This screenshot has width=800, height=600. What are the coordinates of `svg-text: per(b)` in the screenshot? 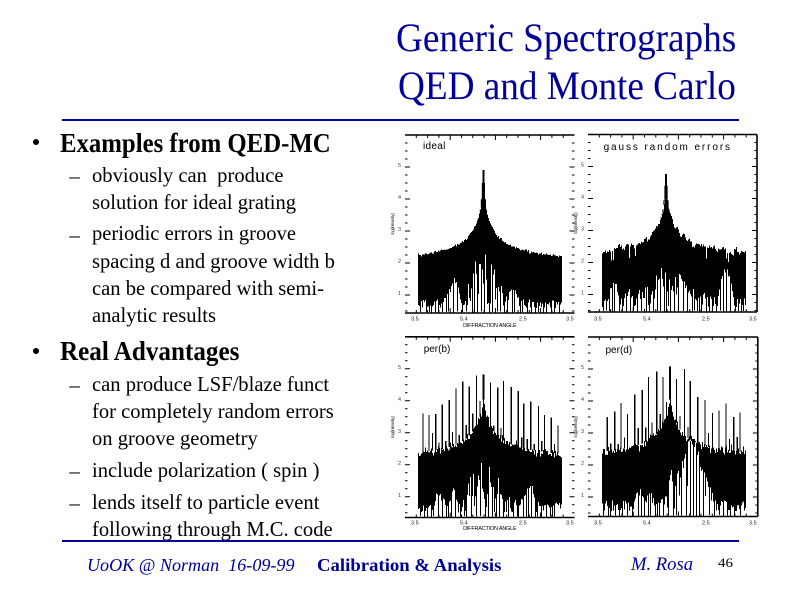 It's located at (437, 349).